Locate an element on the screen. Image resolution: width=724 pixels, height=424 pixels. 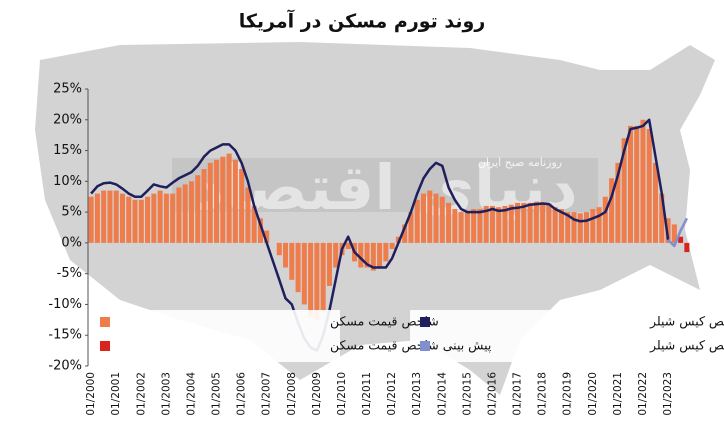
x-tick-label: 01/2003 is located at coordinates (166, 394).